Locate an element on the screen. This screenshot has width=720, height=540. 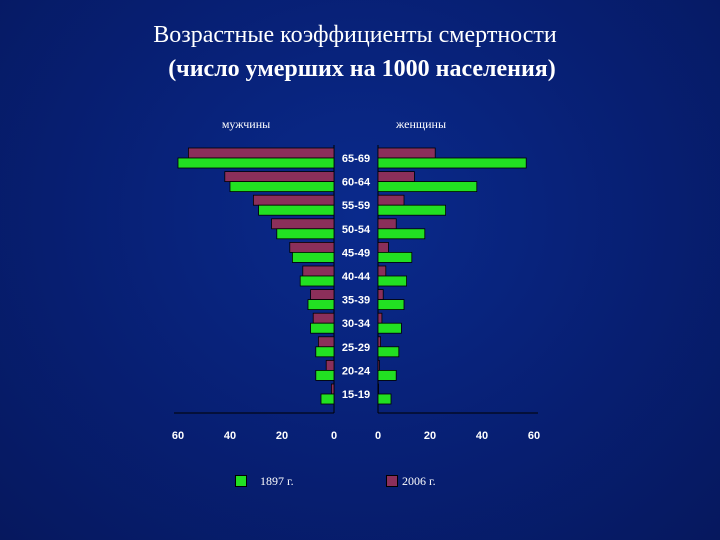
category-label-65-69: 65-69 is located at coordinates (356, 159).